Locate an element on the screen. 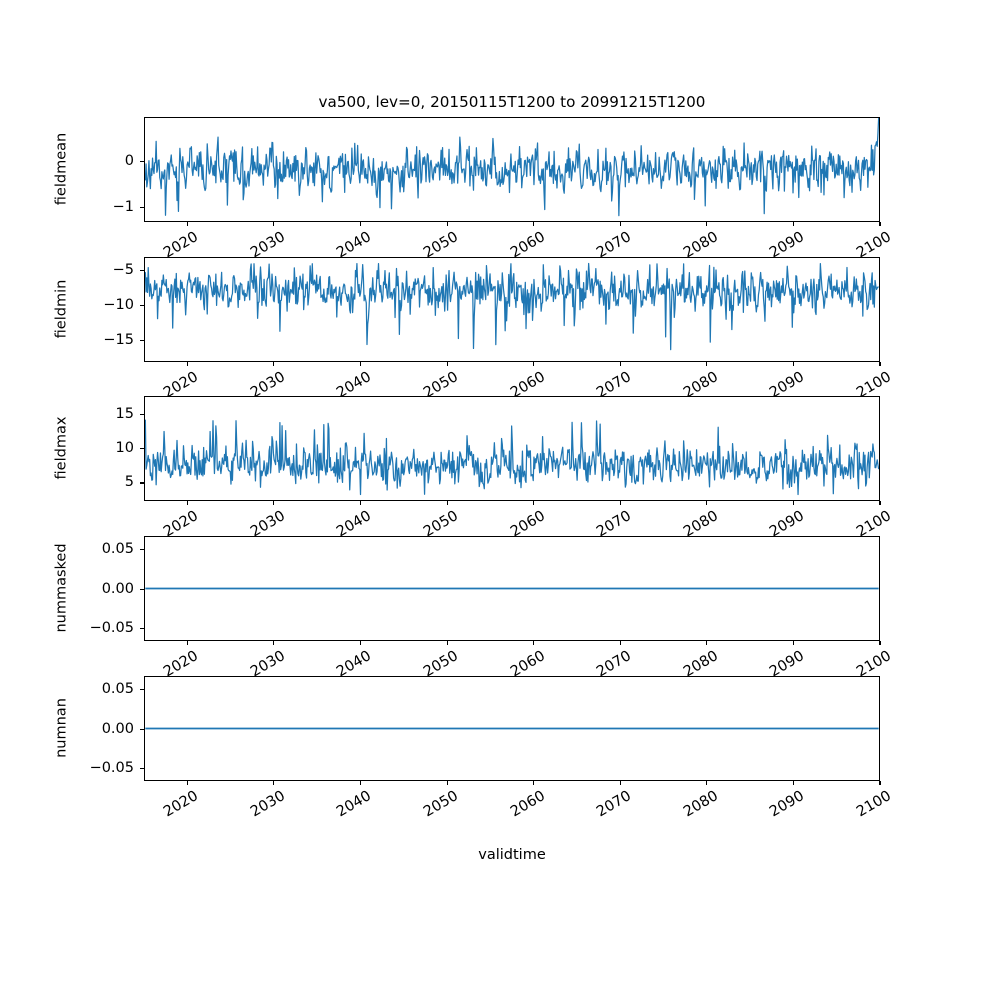  series-fieldmax is located at coordinates (512, 448).